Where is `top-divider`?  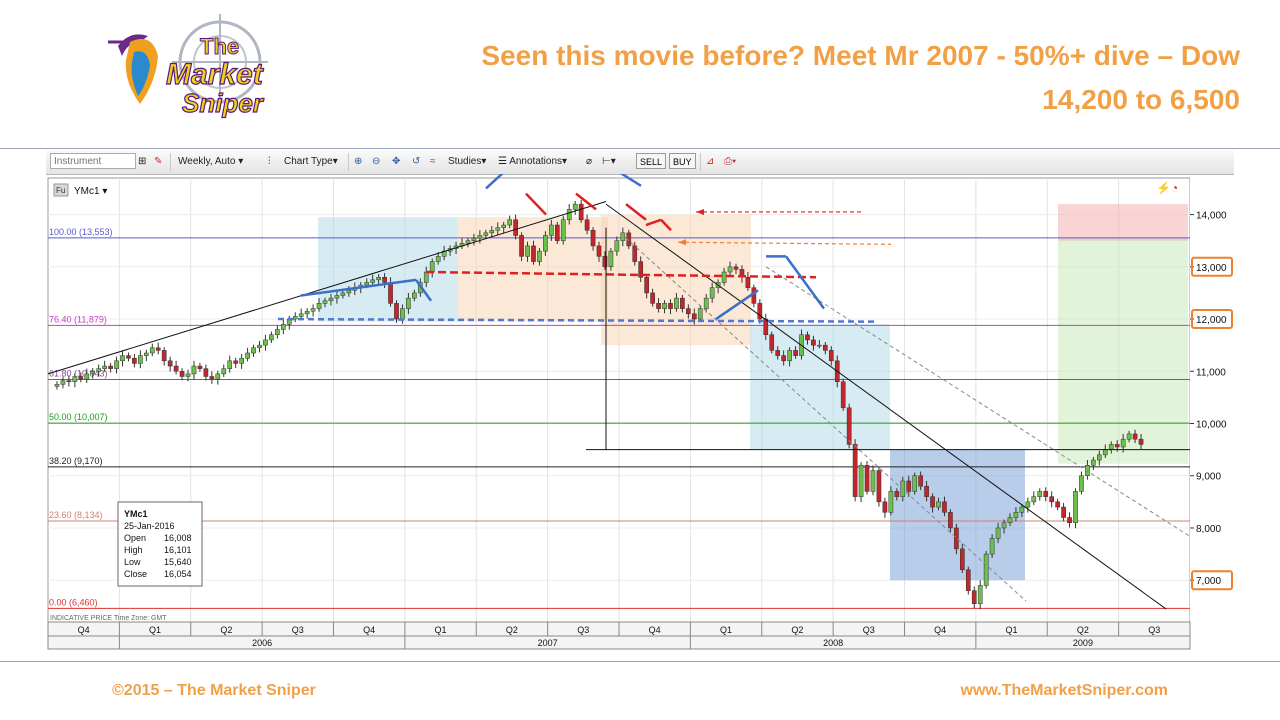 top-divider is located at coordinates (640, 148).